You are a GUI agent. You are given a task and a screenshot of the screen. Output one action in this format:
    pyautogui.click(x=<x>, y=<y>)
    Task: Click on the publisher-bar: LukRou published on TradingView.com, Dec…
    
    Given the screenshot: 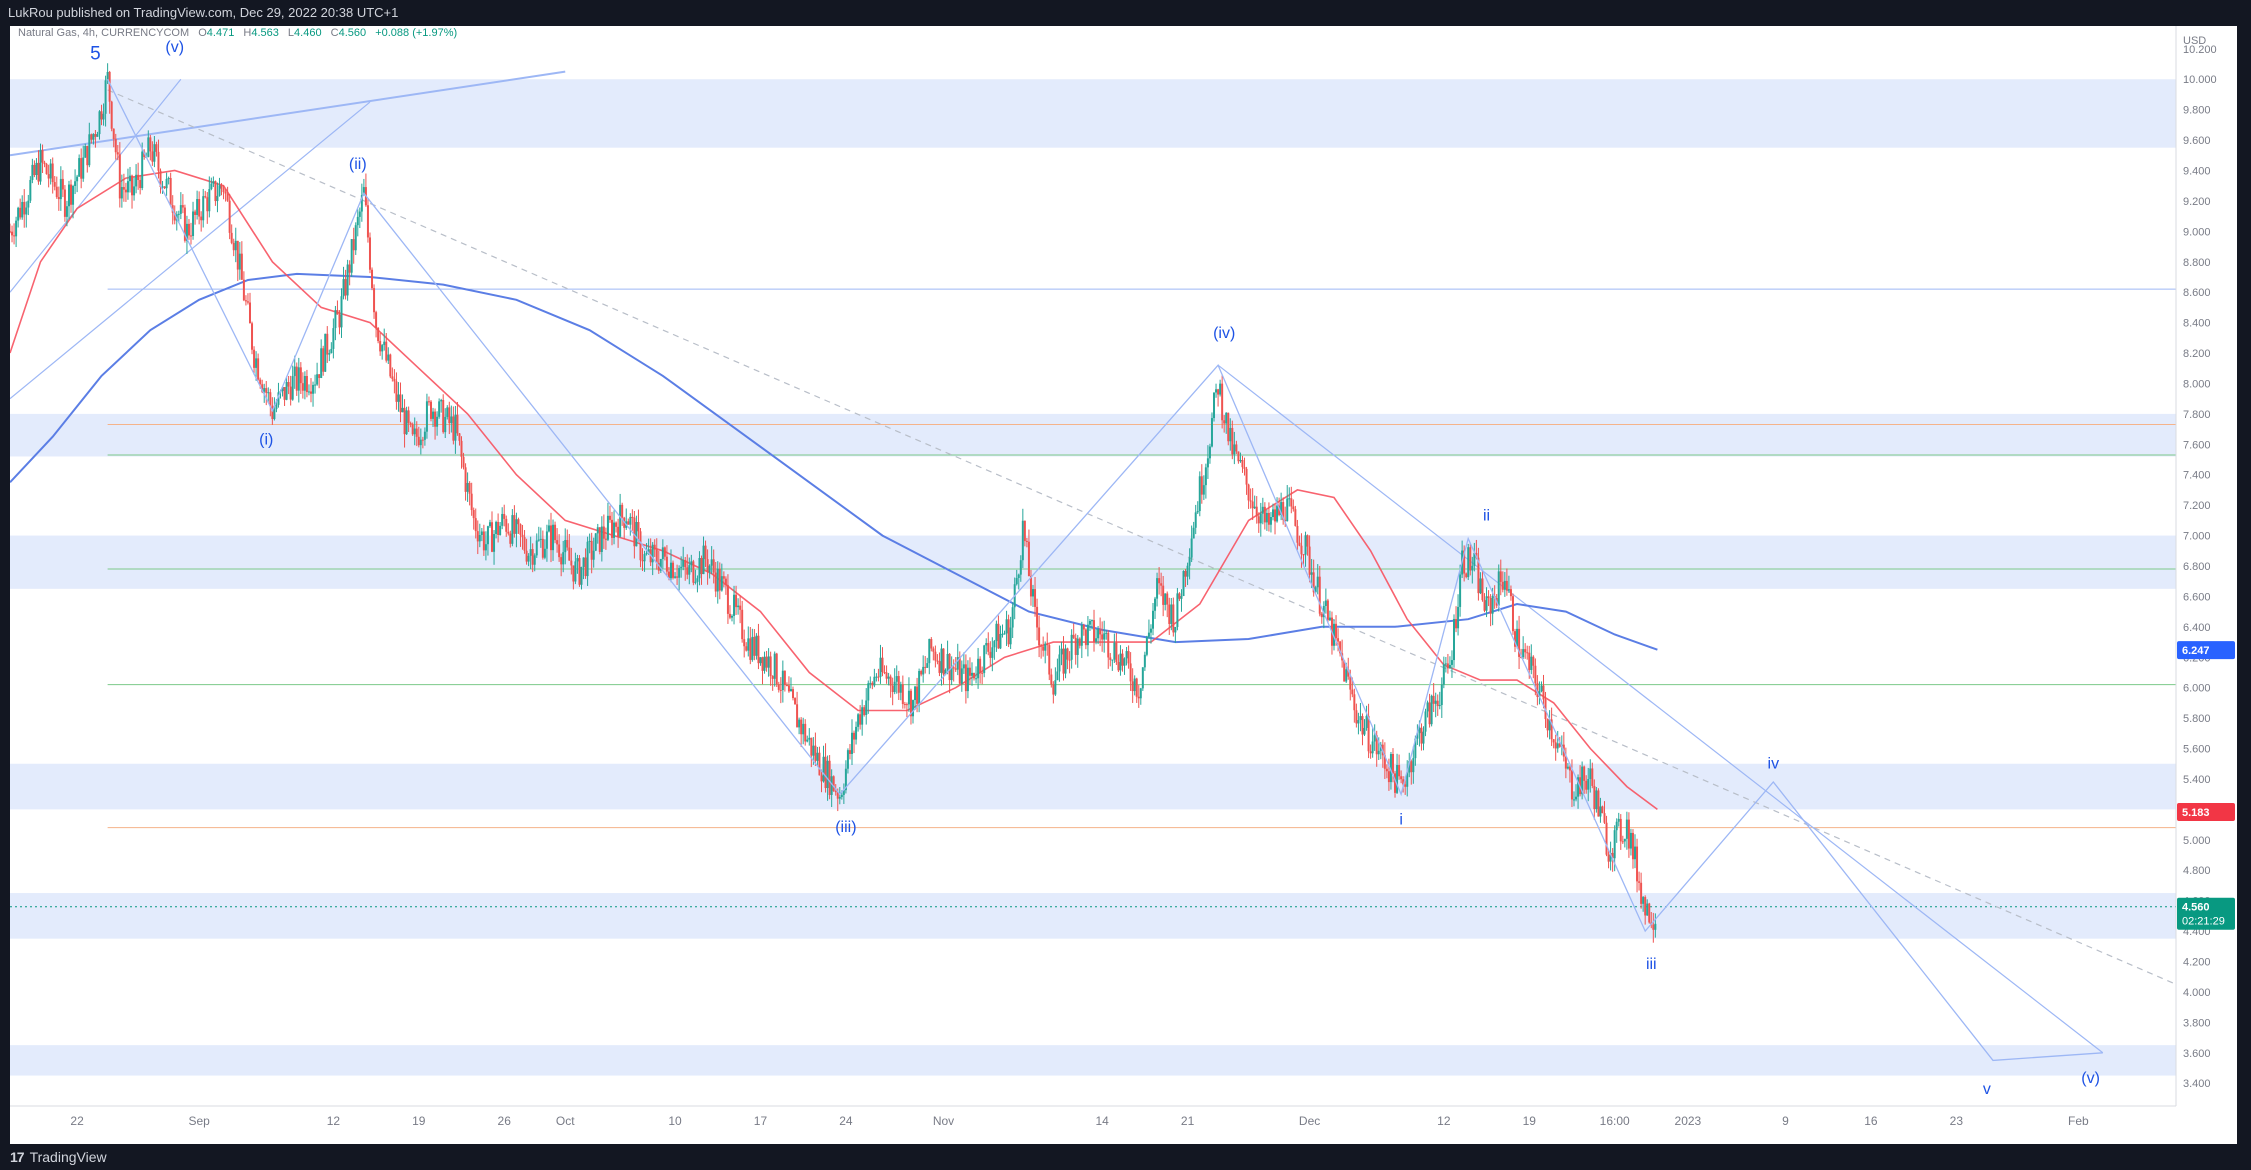 What is the action you would take?
    pyautogui.click(x=1125, y=13)
    